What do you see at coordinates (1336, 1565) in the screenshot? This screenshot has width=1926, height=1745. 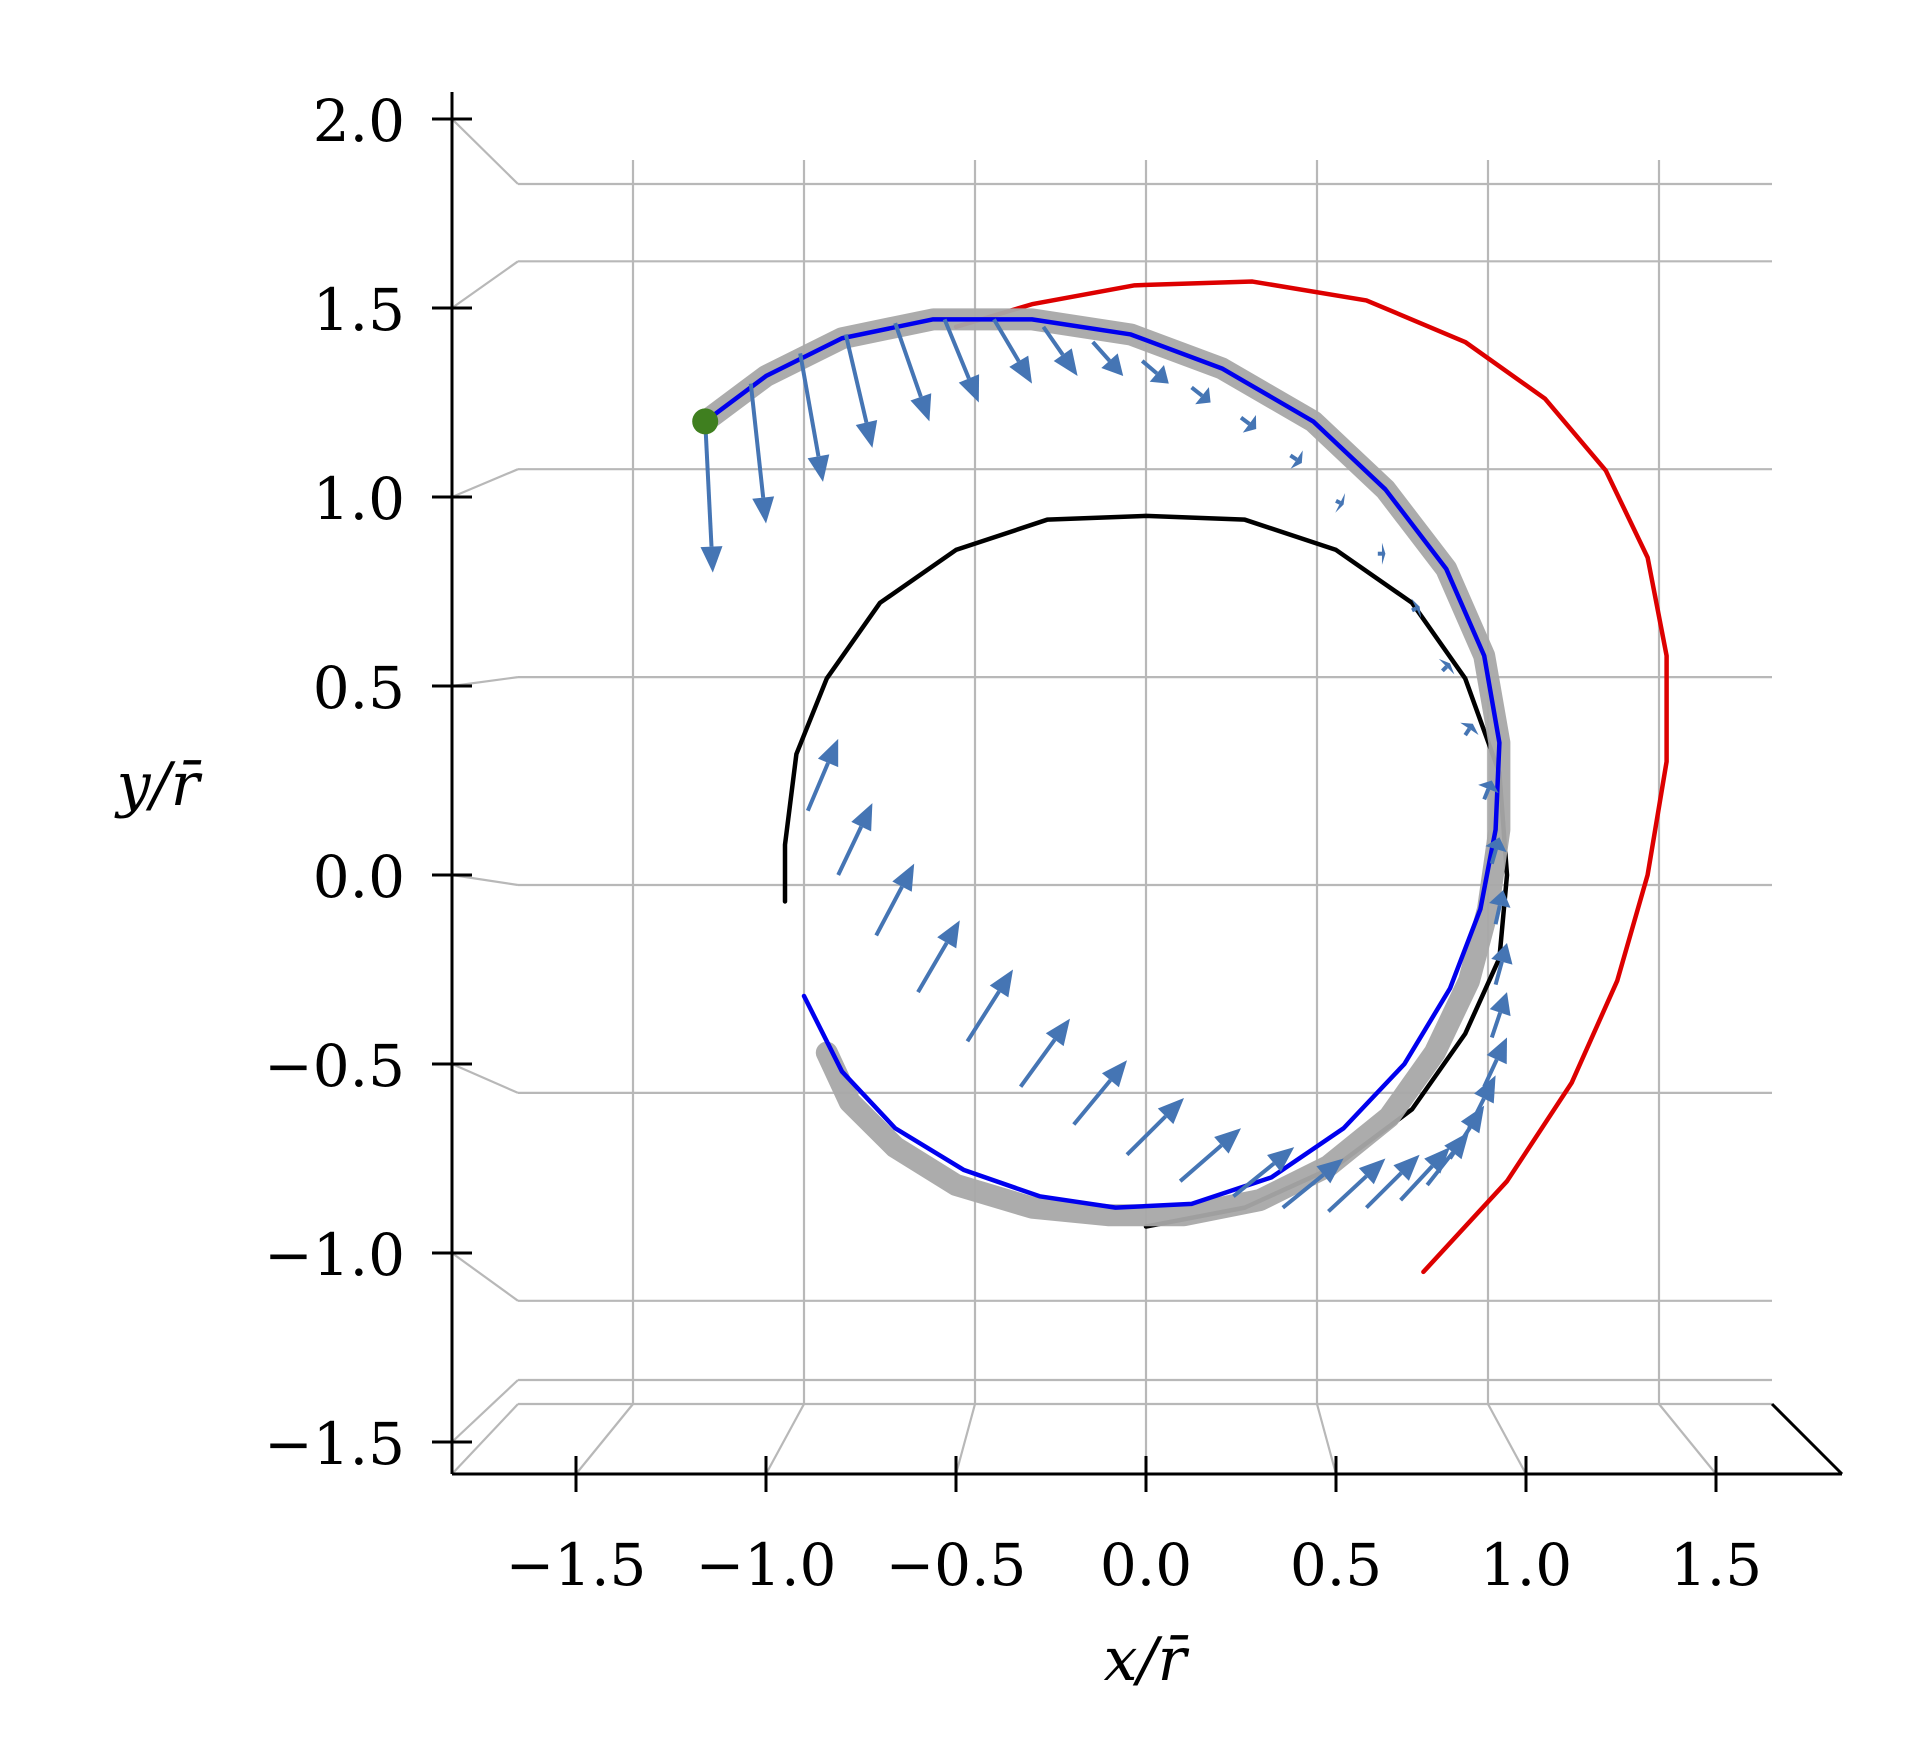 I see `x-tick-label: 0.5` at bounding box center [1336, 1565].